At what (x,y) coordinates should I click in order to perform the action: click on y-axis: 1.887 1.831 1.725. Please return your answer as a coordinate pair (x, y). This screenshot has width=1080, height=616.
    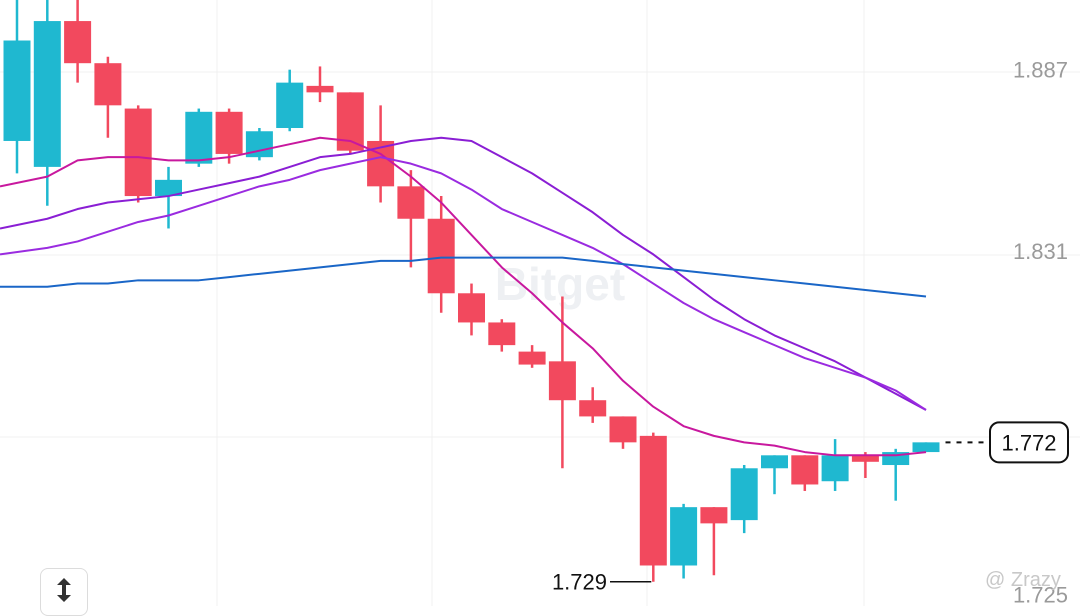
    Looking at the image, I should click on (1040, 332).